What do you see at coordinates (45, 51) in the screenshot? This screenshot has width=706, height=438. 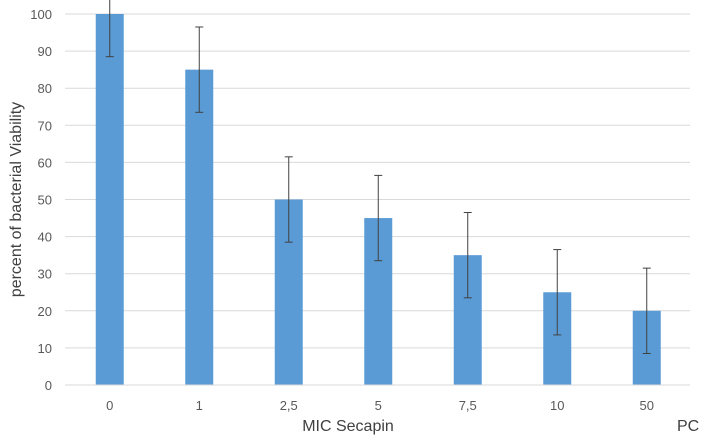 I see `y-tick-label-90: 90` at bounding box center [45, 51].